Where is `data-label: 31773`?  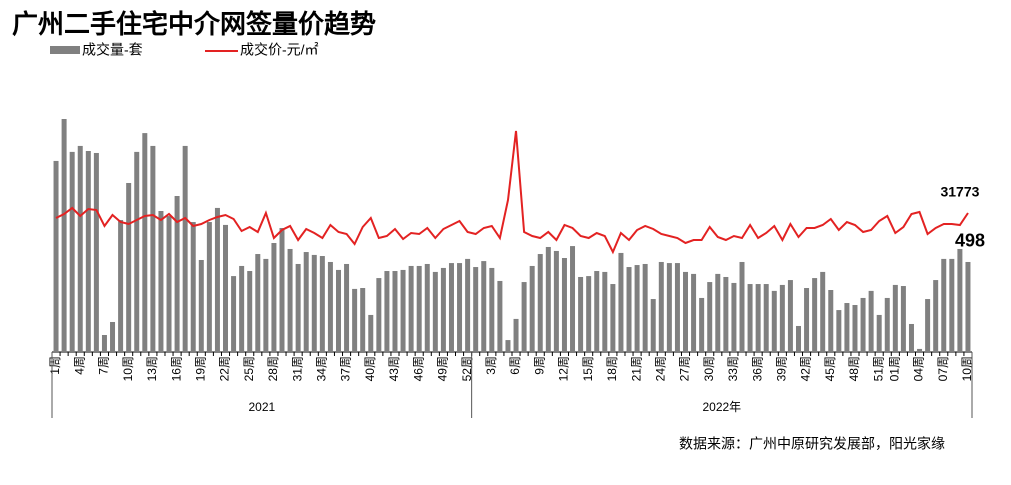 data-label: 31773 is located at coordinates (959, 192).